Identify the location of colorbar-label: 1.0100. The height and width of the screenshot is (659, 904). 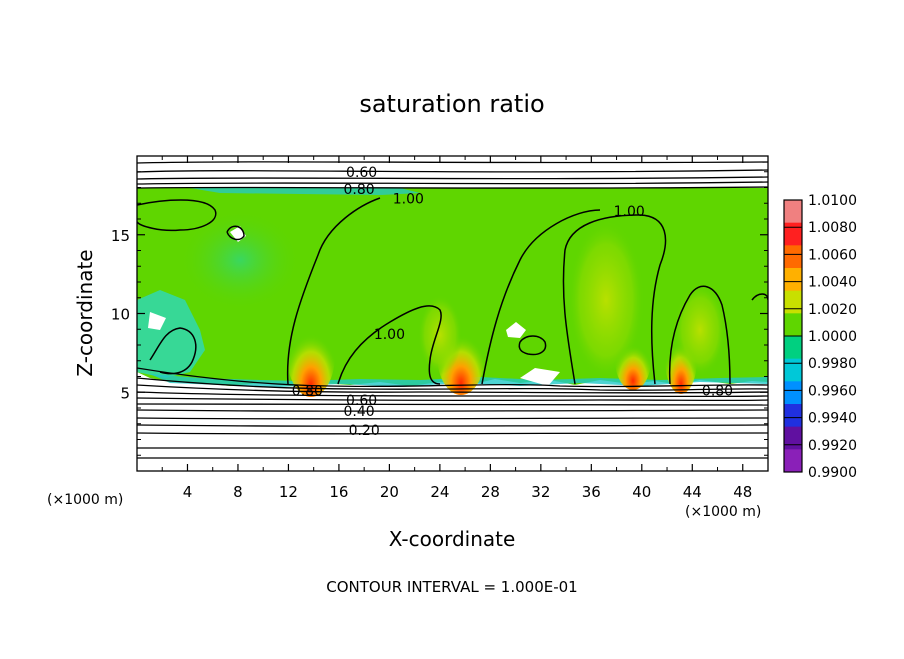
(832, 201).